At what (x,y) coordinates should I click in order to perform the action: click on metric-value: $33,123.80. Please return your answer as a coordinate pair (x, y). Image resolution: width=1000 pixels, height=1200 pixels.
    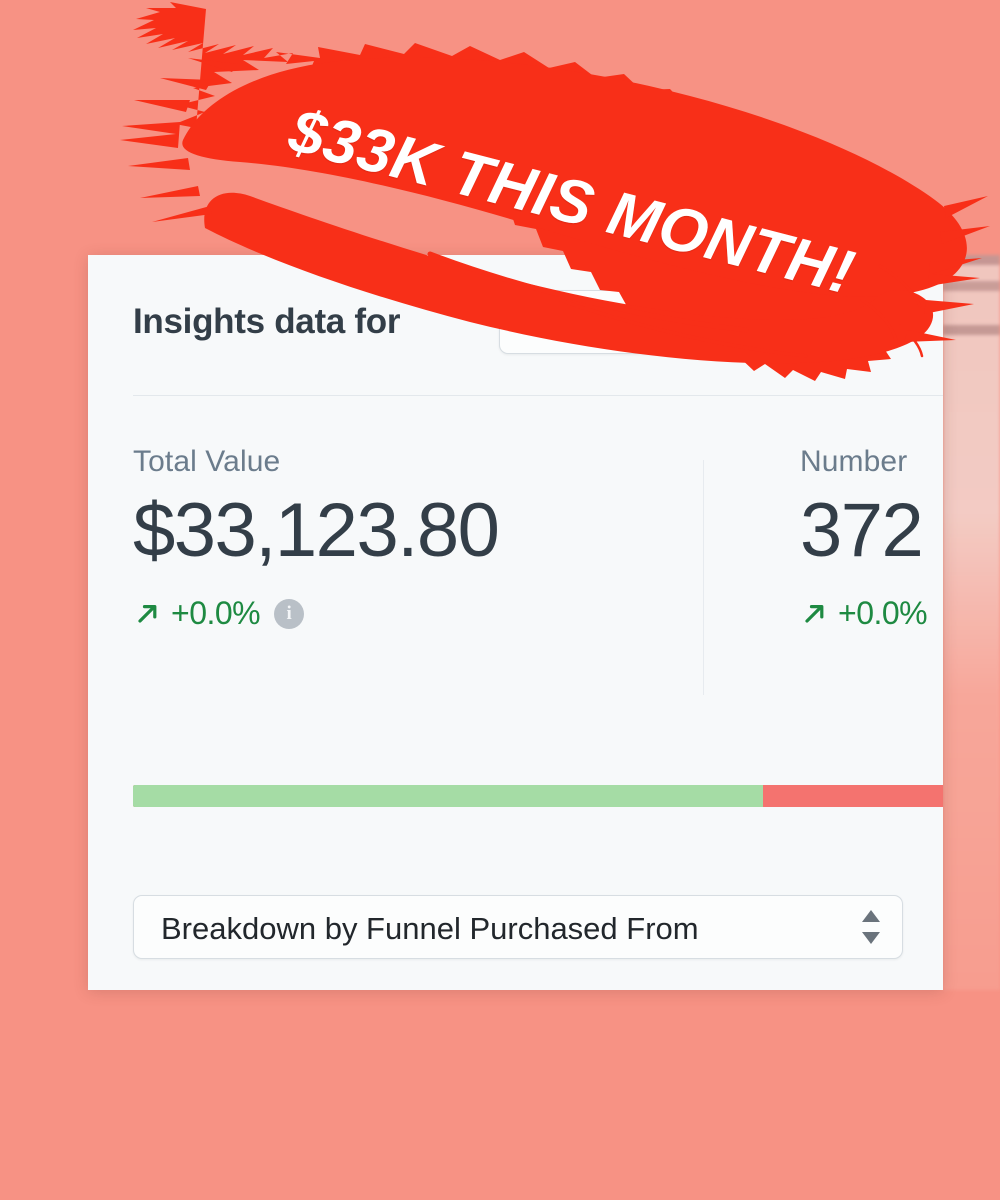
    Looking at the image, I should click on (316, 530).